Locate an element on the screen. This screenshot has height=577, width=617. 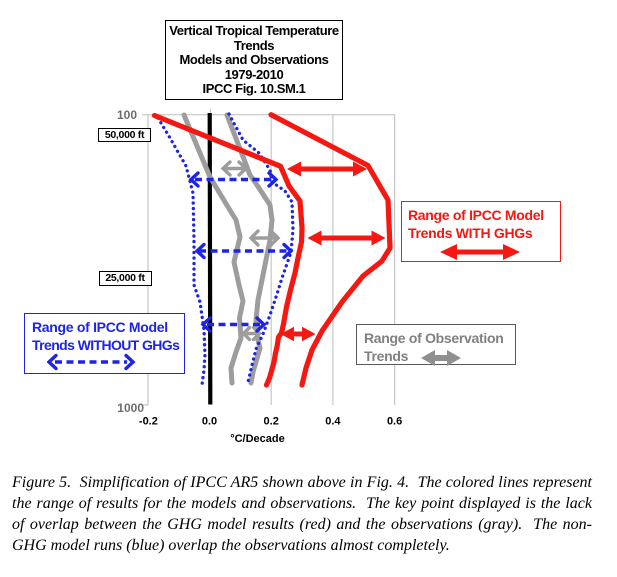
svg-text: -0.2 is located at coordinates (148, 422).